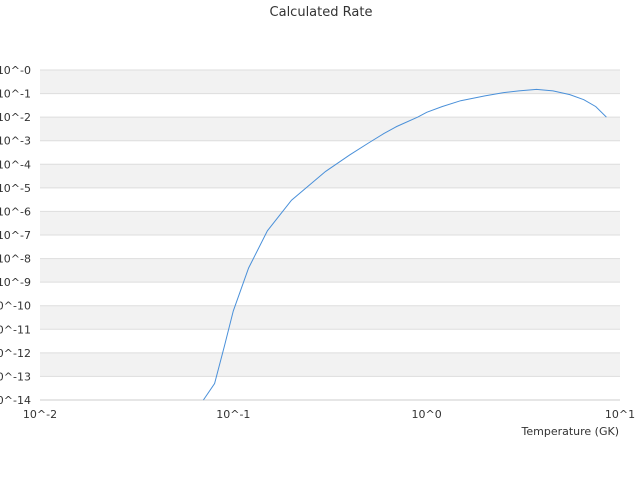  I want to click on y-tick-label: 10^-4, so click(15, 164).